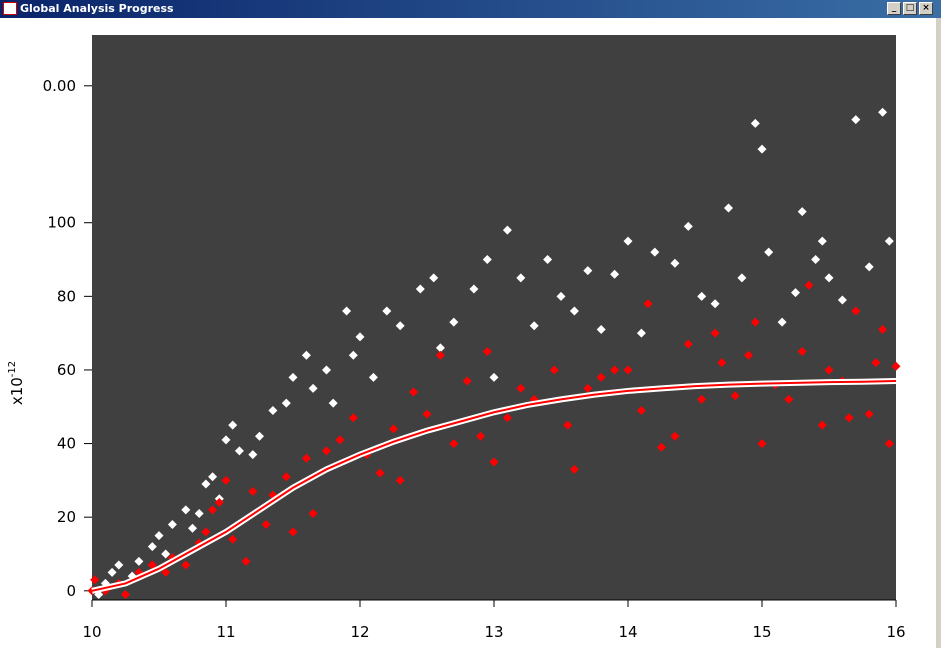  Describe the element at coordinates (926, 8) in the screenshot. I see `close-button: ×` at that location.